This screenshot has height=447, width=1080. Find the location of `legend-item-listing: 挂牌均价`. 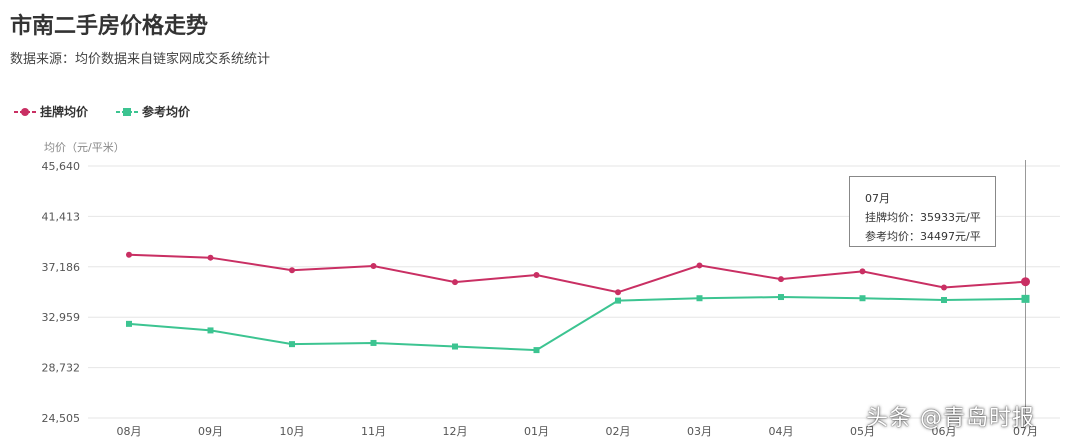

legend-item-listing: 挂牌均价 is located at coordinates (51, 111).